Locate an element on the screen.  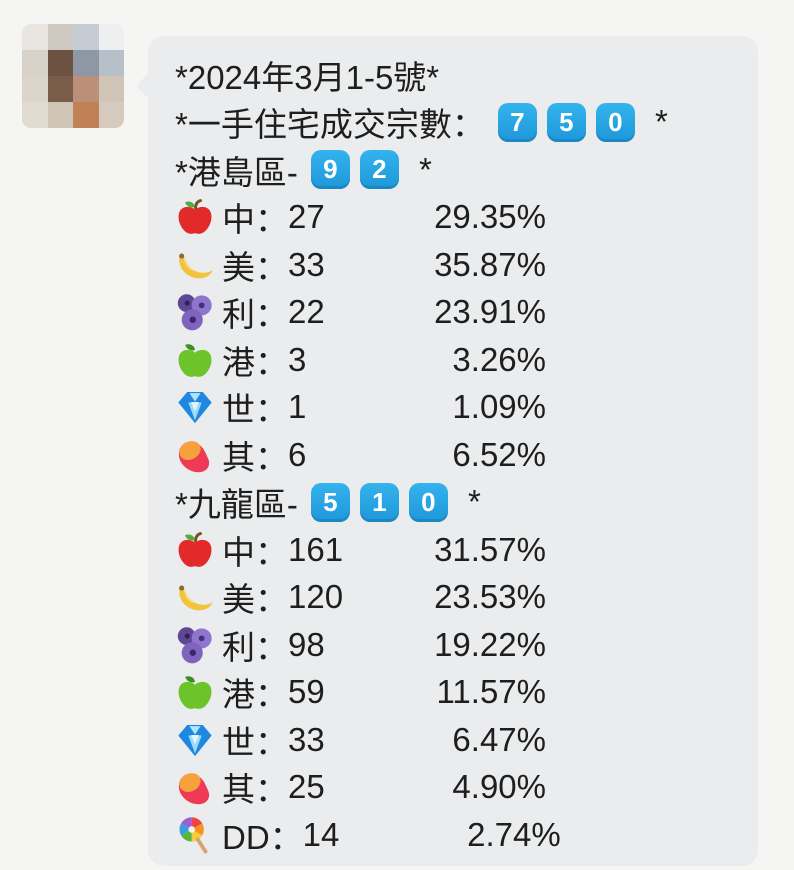
row-percent: 23.91% is located at coordinates (490, 312).